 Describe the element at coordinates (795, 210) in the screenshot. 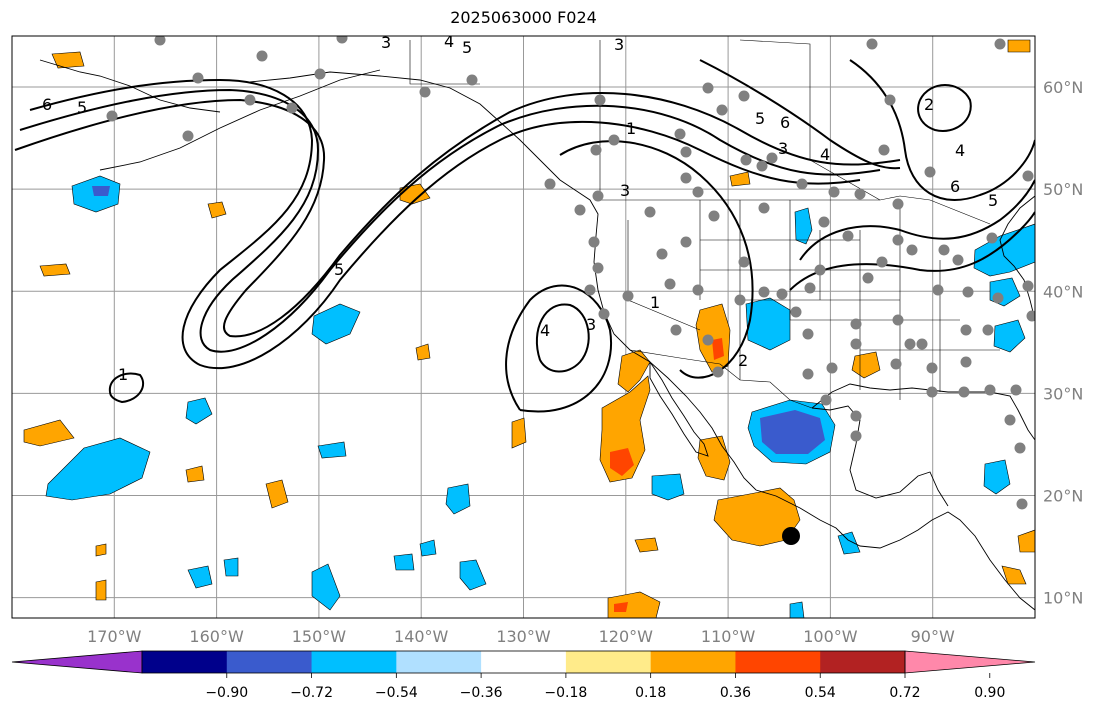

I see `us-canada-border` at that location.